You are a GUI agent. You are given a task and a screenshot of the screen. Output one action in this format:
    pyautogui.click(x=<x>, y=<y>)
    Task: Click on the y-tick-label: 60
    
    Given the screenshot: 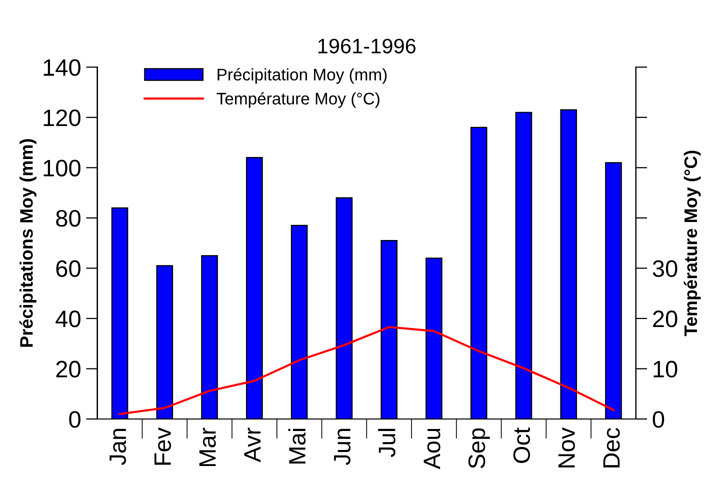 What is the action you would take?
    pyautogui.click(x=68, y=268)
    